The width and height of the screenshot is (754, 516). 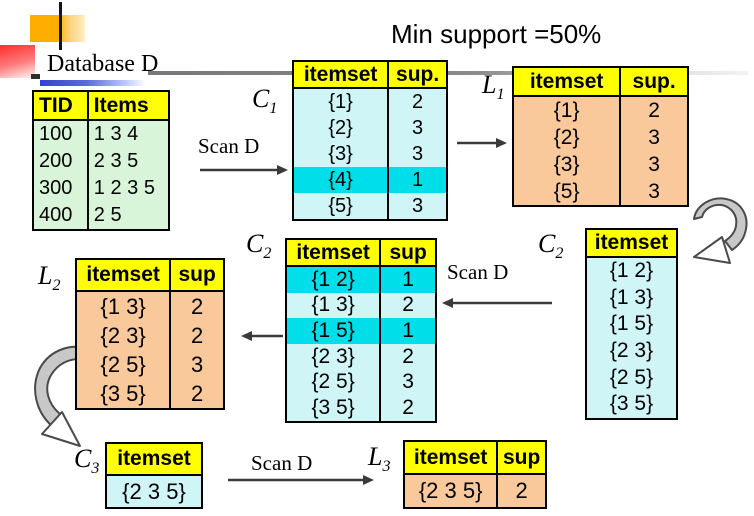 What do you see at coordinates (496, 34) in the screenshot?
I see `min-support-title: Min support =50%` at bounding box center [496, 34].